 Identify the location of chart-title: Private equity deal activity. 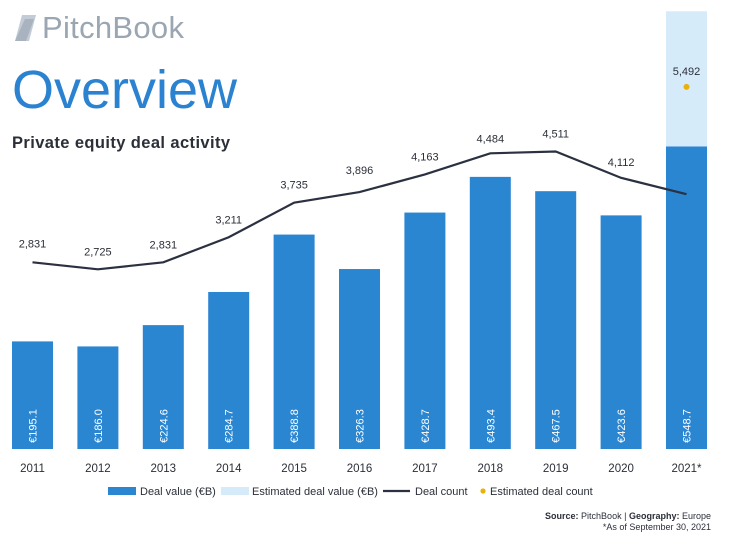
(121, 143).